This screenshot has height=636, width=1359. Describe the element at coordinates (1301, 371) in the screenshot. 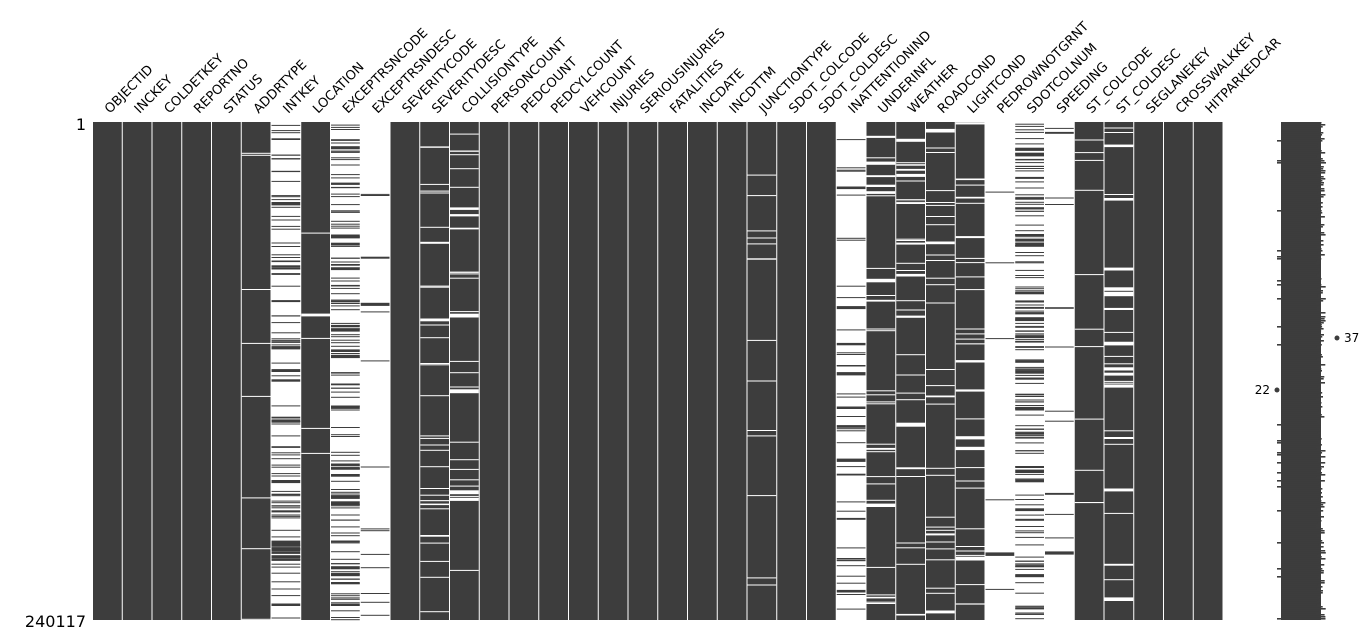

I see `completeness-sparkline` at that location.